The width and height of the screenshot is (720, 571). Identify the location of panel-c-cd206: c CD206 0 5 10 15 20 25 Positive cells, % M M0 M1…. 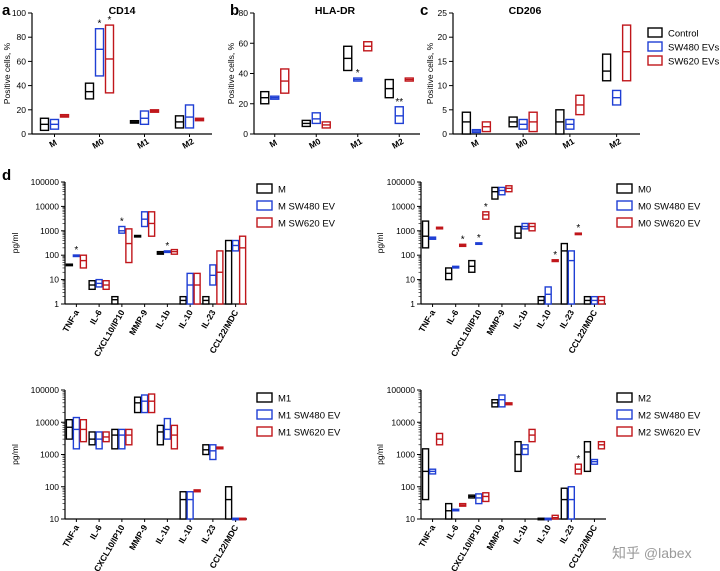
(569, 76).